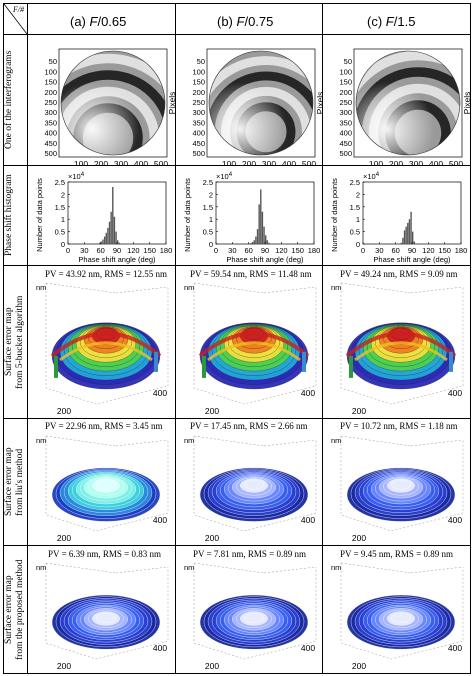  Describe the element at coordinates (53, 61) in the screenshot. I see `interferogram-y-tick: 50` at that location.